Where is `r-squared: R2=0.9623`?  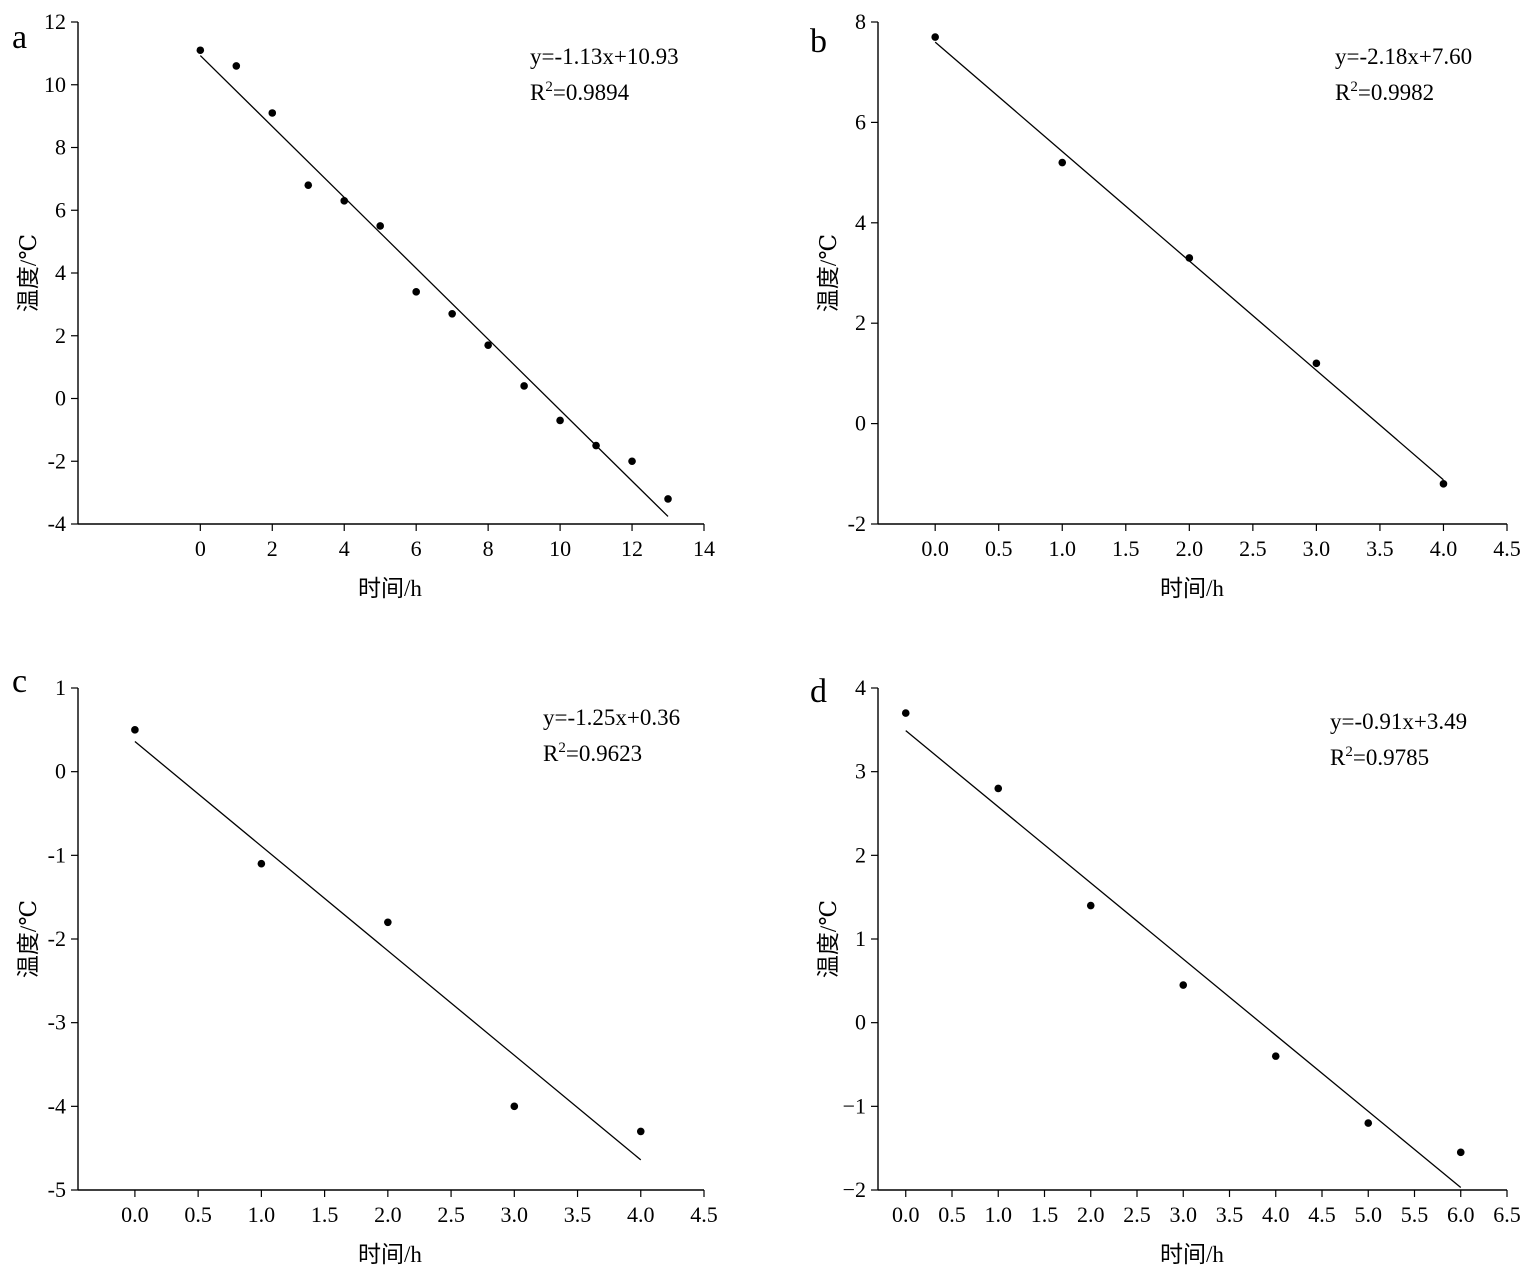 r-squared: R2=0.9623 is located at coordinates (592, 753).